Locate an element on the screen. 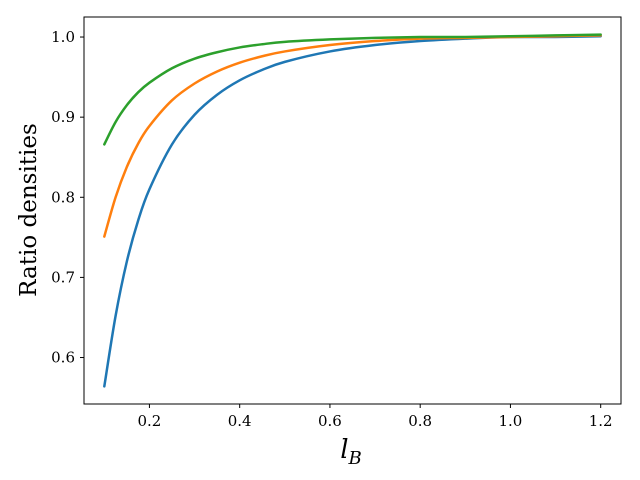  x-axis-ticks: 0.2 0.4 0.6 0.8 1.0 1.2 is located at coordinates (375, 417).